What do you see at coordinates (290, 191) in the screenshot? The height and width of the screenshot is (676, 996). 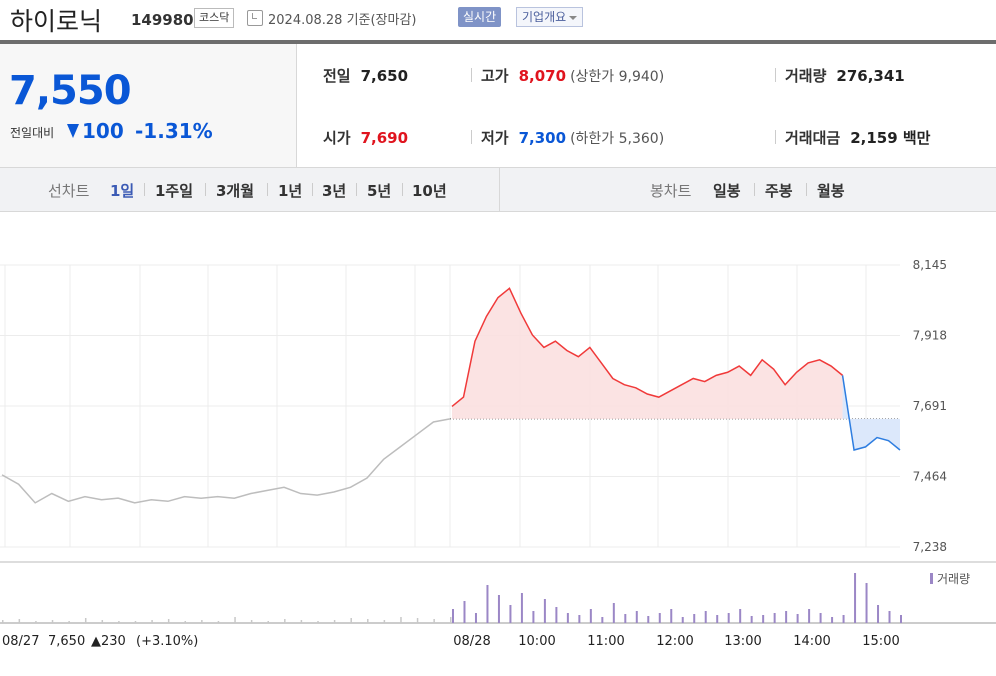 I see `tab-1year: 1년` at bounding box center [290, 191].